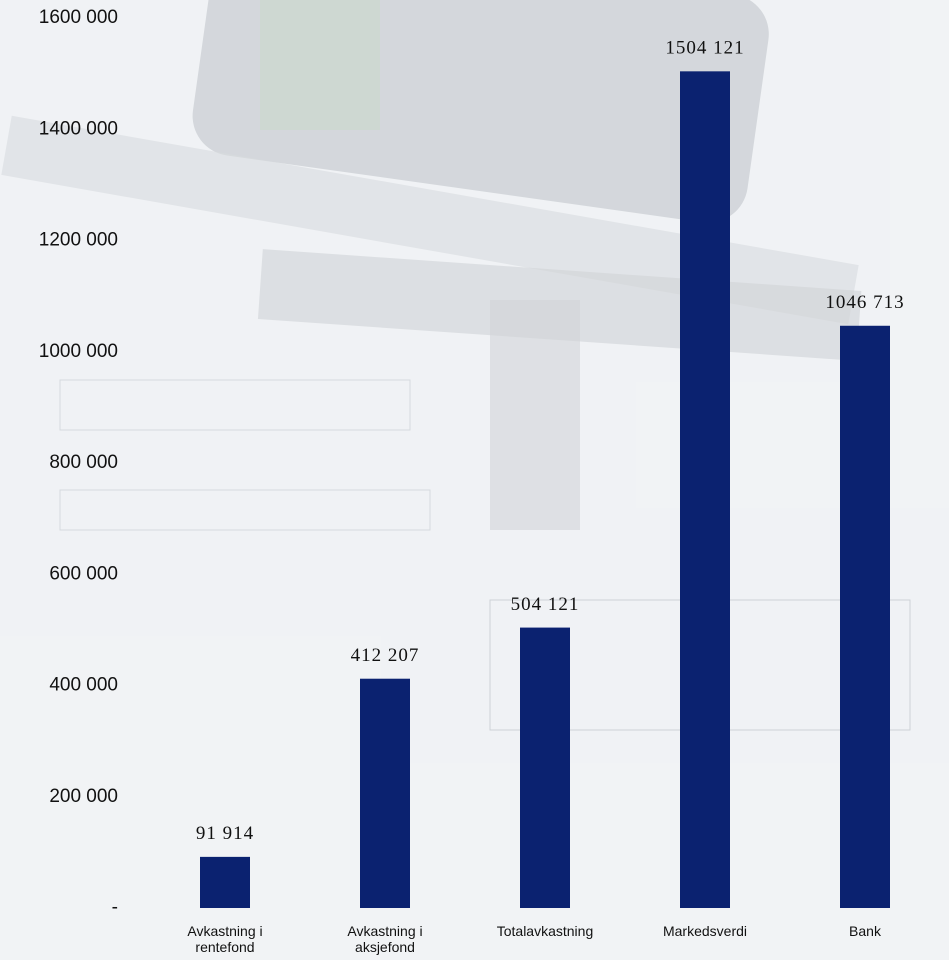  I want to click on x-tick-label: Bank, so click(865, 931).